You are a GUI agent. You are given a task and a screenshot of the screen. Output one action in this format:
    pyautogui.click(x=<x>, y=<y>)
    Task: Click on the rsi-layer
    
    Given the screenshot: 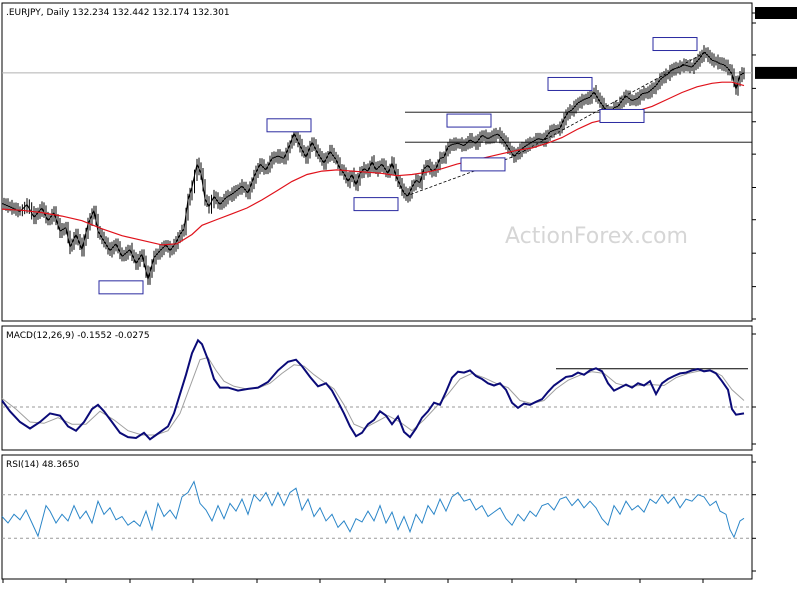 What is the action you would take?
    pyautogui.click(x=376, y=509)
    